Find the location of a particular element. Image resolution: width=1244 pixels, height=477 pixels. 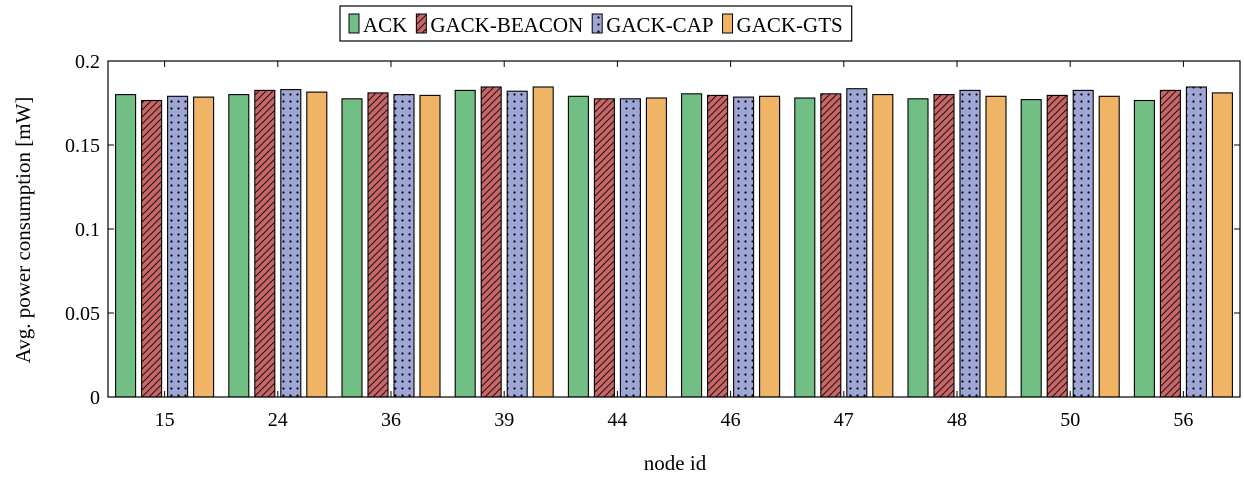

legend-label-ack: ACK is located at coordinates (385, 25).